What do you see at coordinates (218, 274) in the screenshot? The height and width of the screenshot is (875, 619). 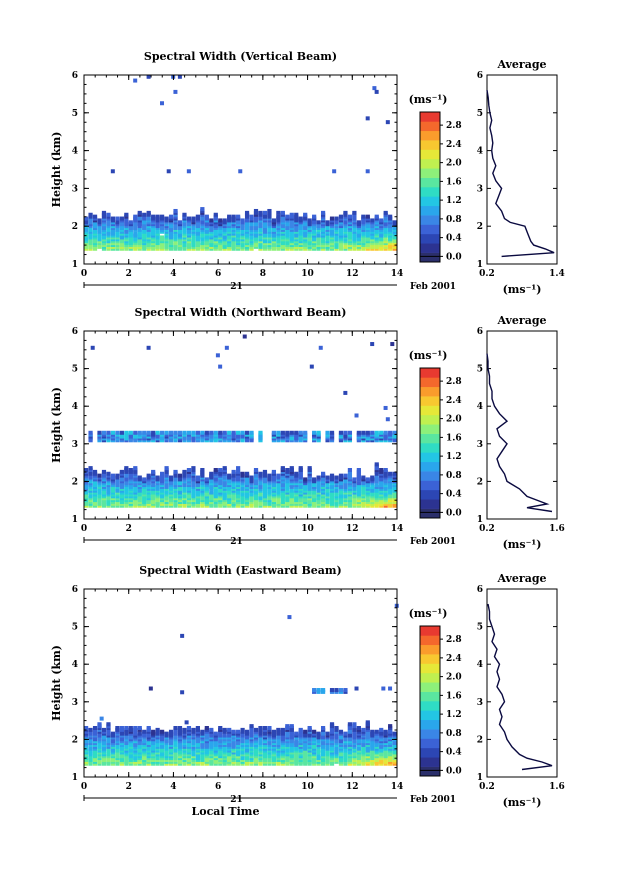 I see `x-tick-label: 6` at bounding box center [218, 274].